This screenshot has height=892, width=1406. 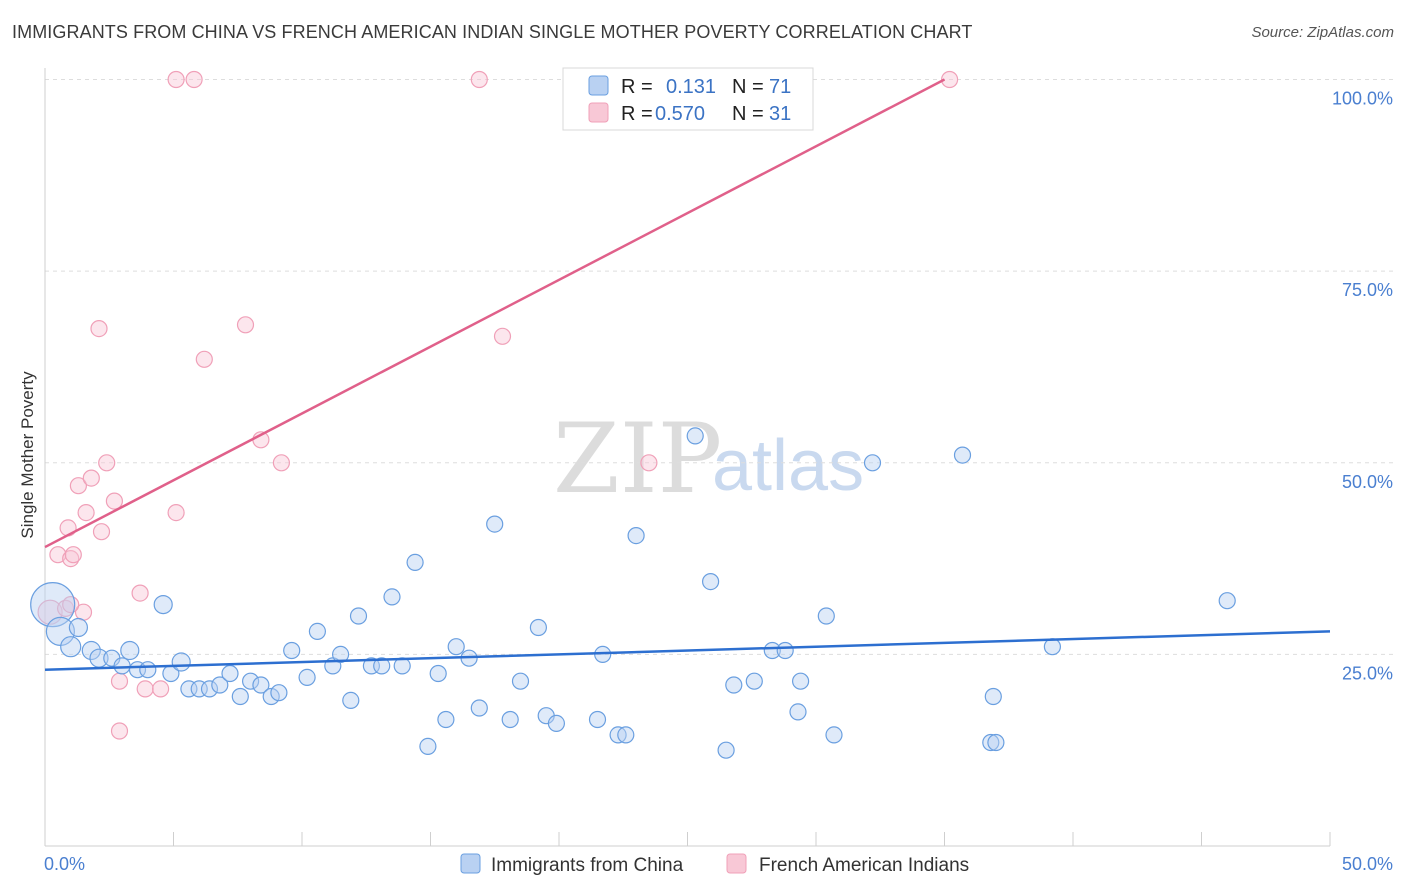 I want to click on legend-n-label-china: N =, so click(x=748, y=87).